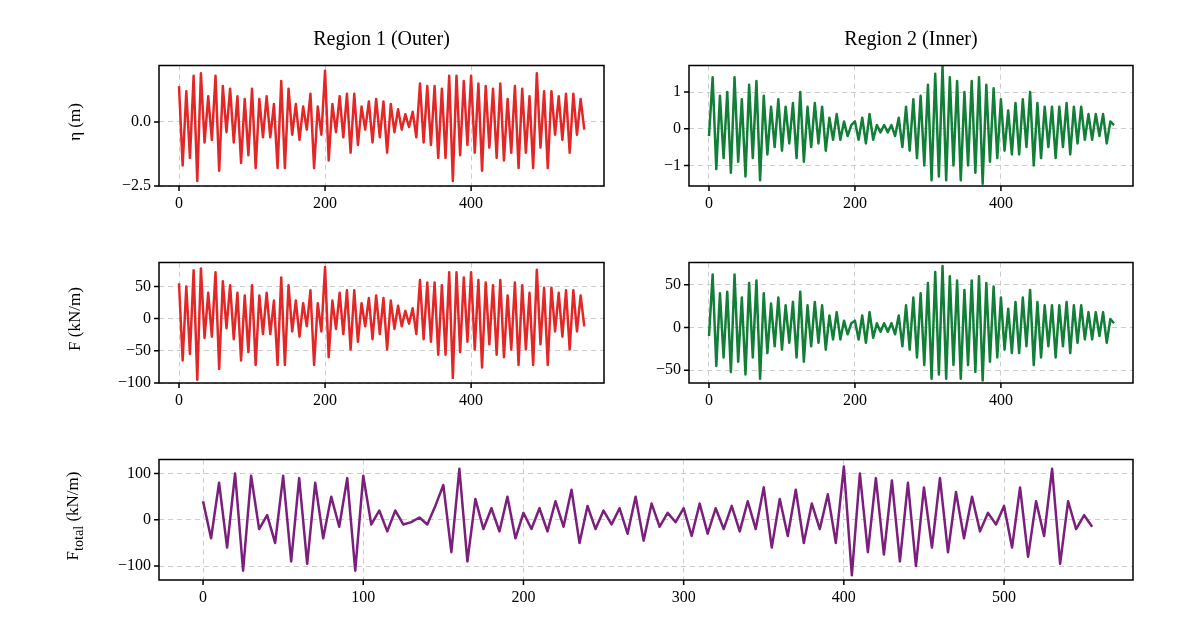  Describe the element at coordinates (381, 38) in the screenshot. I see `chart-title: Region 1 (Outer)` at that location.